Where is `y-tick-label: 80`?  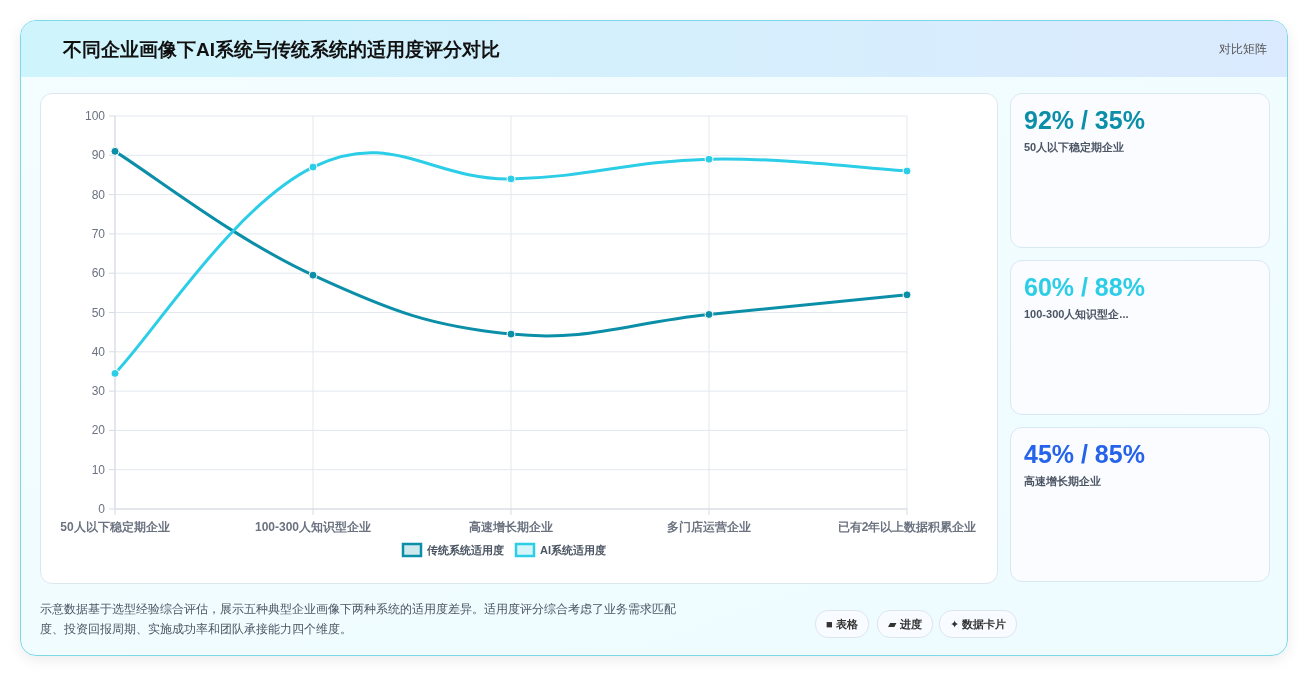
y-tick-label: 80 is located at coordinates (98, 194).